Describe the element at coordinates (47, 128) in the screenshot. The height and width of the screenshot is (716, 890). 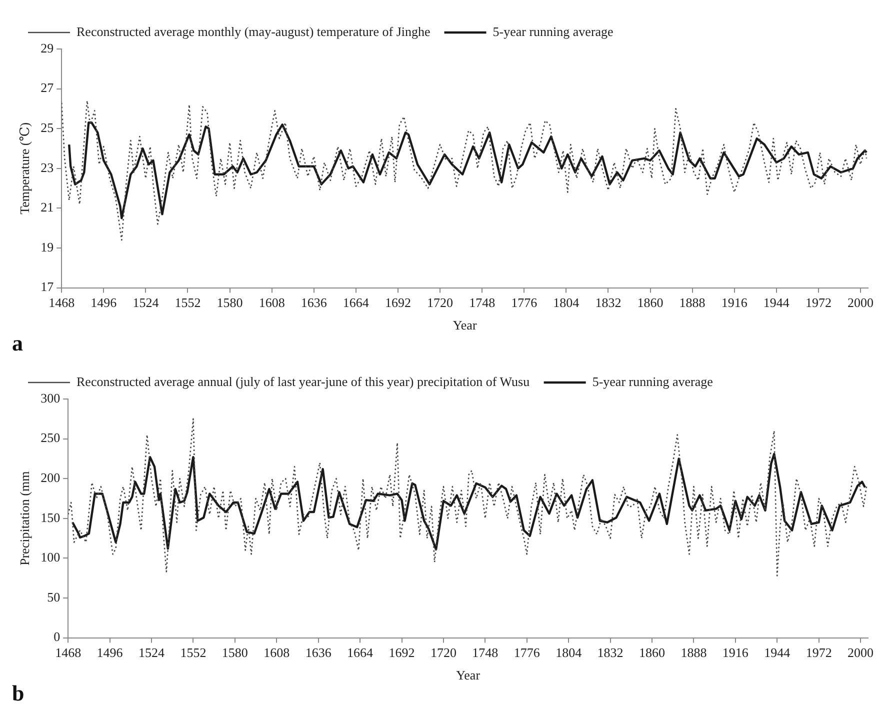
I see `y-tick-label: 25` at that location.